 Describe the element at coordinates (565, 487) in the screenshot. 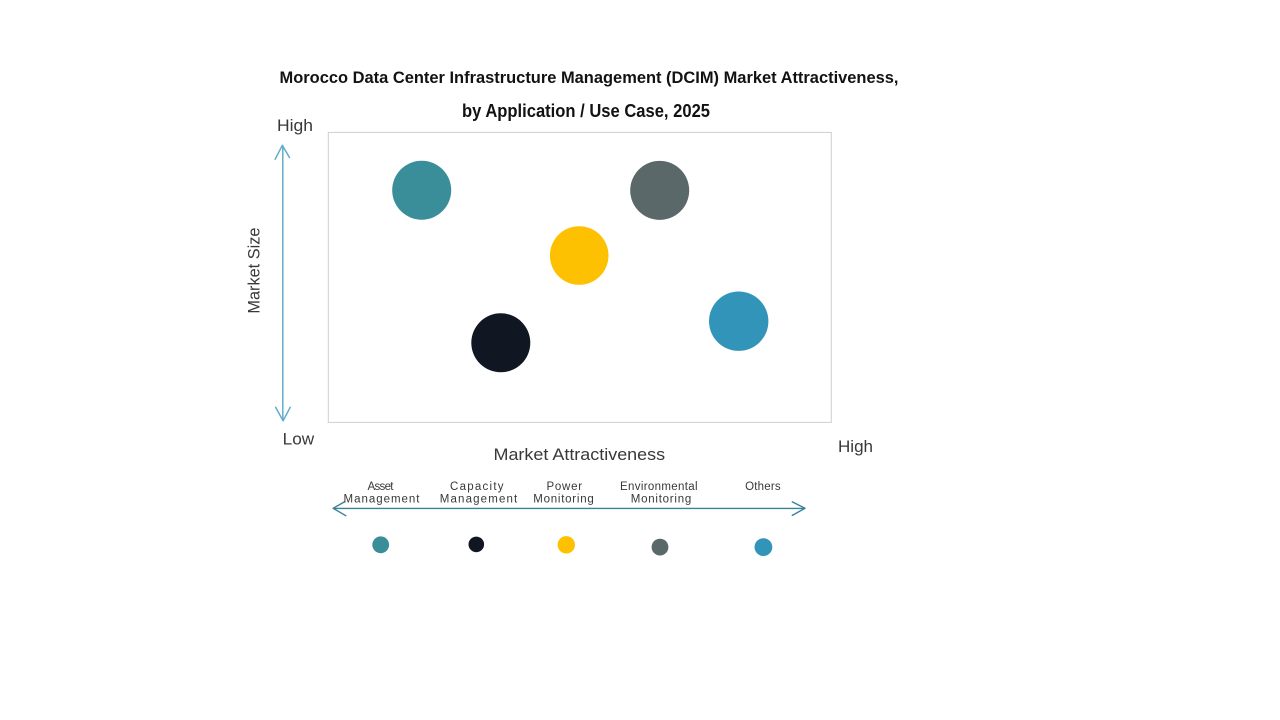

I see `svg-text: Power` at that location.